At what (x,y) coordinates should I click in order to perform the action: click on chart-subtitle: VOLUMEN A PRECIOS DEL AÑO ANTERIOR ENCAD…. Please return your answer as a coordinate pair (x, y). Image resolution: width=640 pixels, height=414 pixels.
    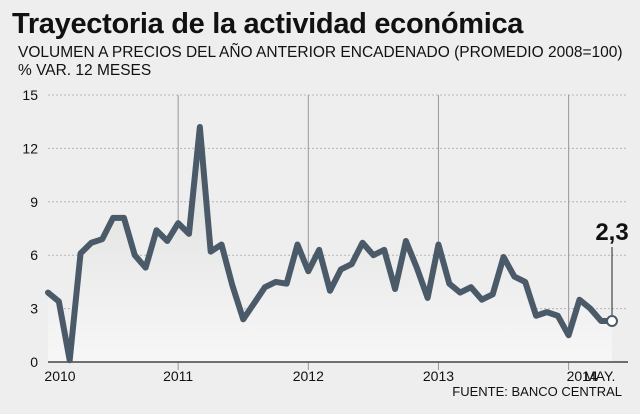
    Looking at the image, I should click on (320, 52).